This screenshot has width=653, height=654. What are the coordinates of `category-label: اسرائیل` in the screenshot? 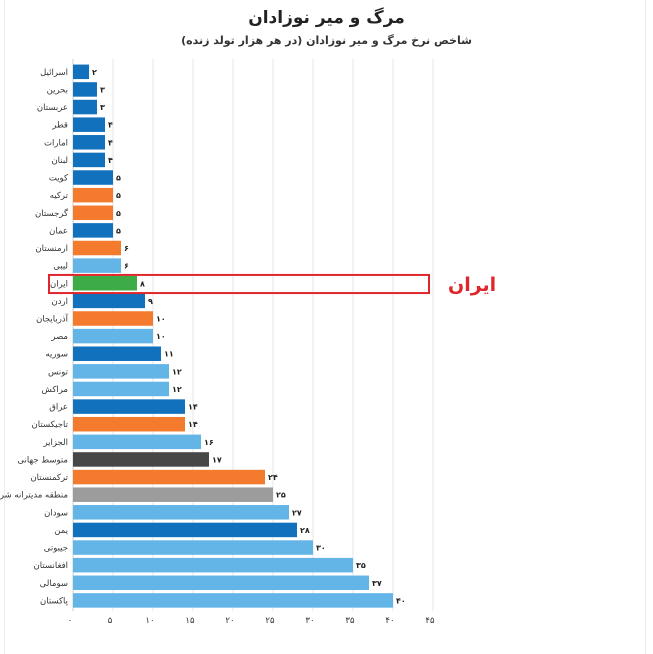 It's located at (54, 73).